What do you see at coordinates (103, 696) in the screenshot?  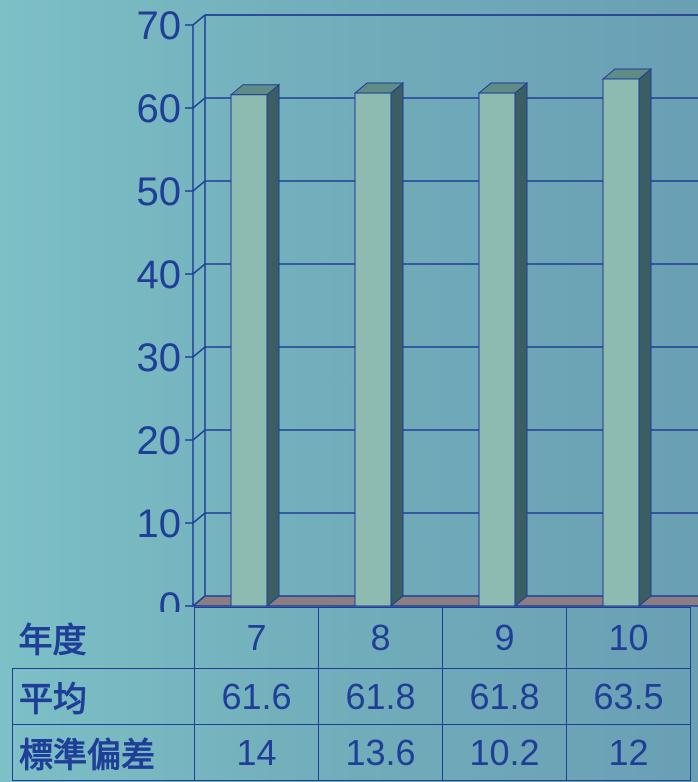 I see `row-header-mean: 平均` at bounding box center [103, 696].